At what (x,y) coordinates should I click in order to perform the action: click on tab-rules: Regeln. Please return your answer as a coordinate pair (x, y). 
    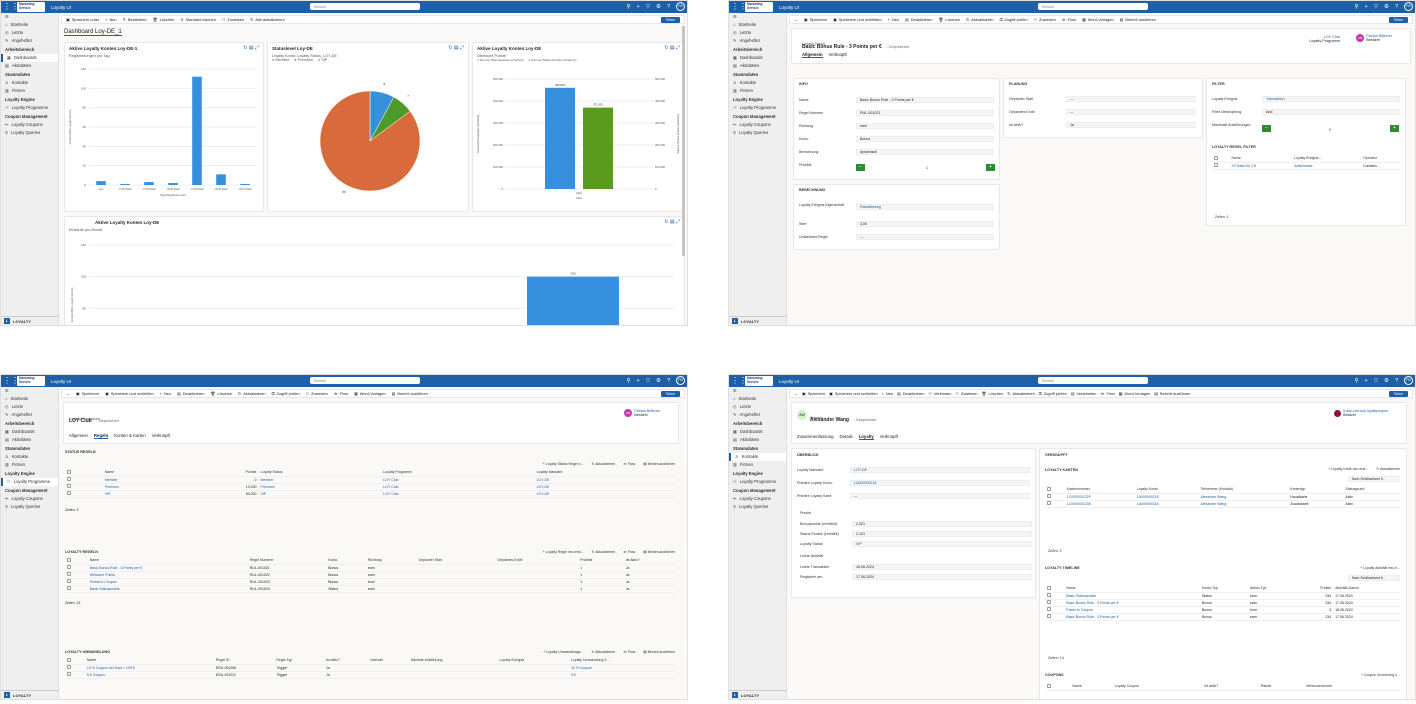
    Looking at the image, I should click on (101, 436).